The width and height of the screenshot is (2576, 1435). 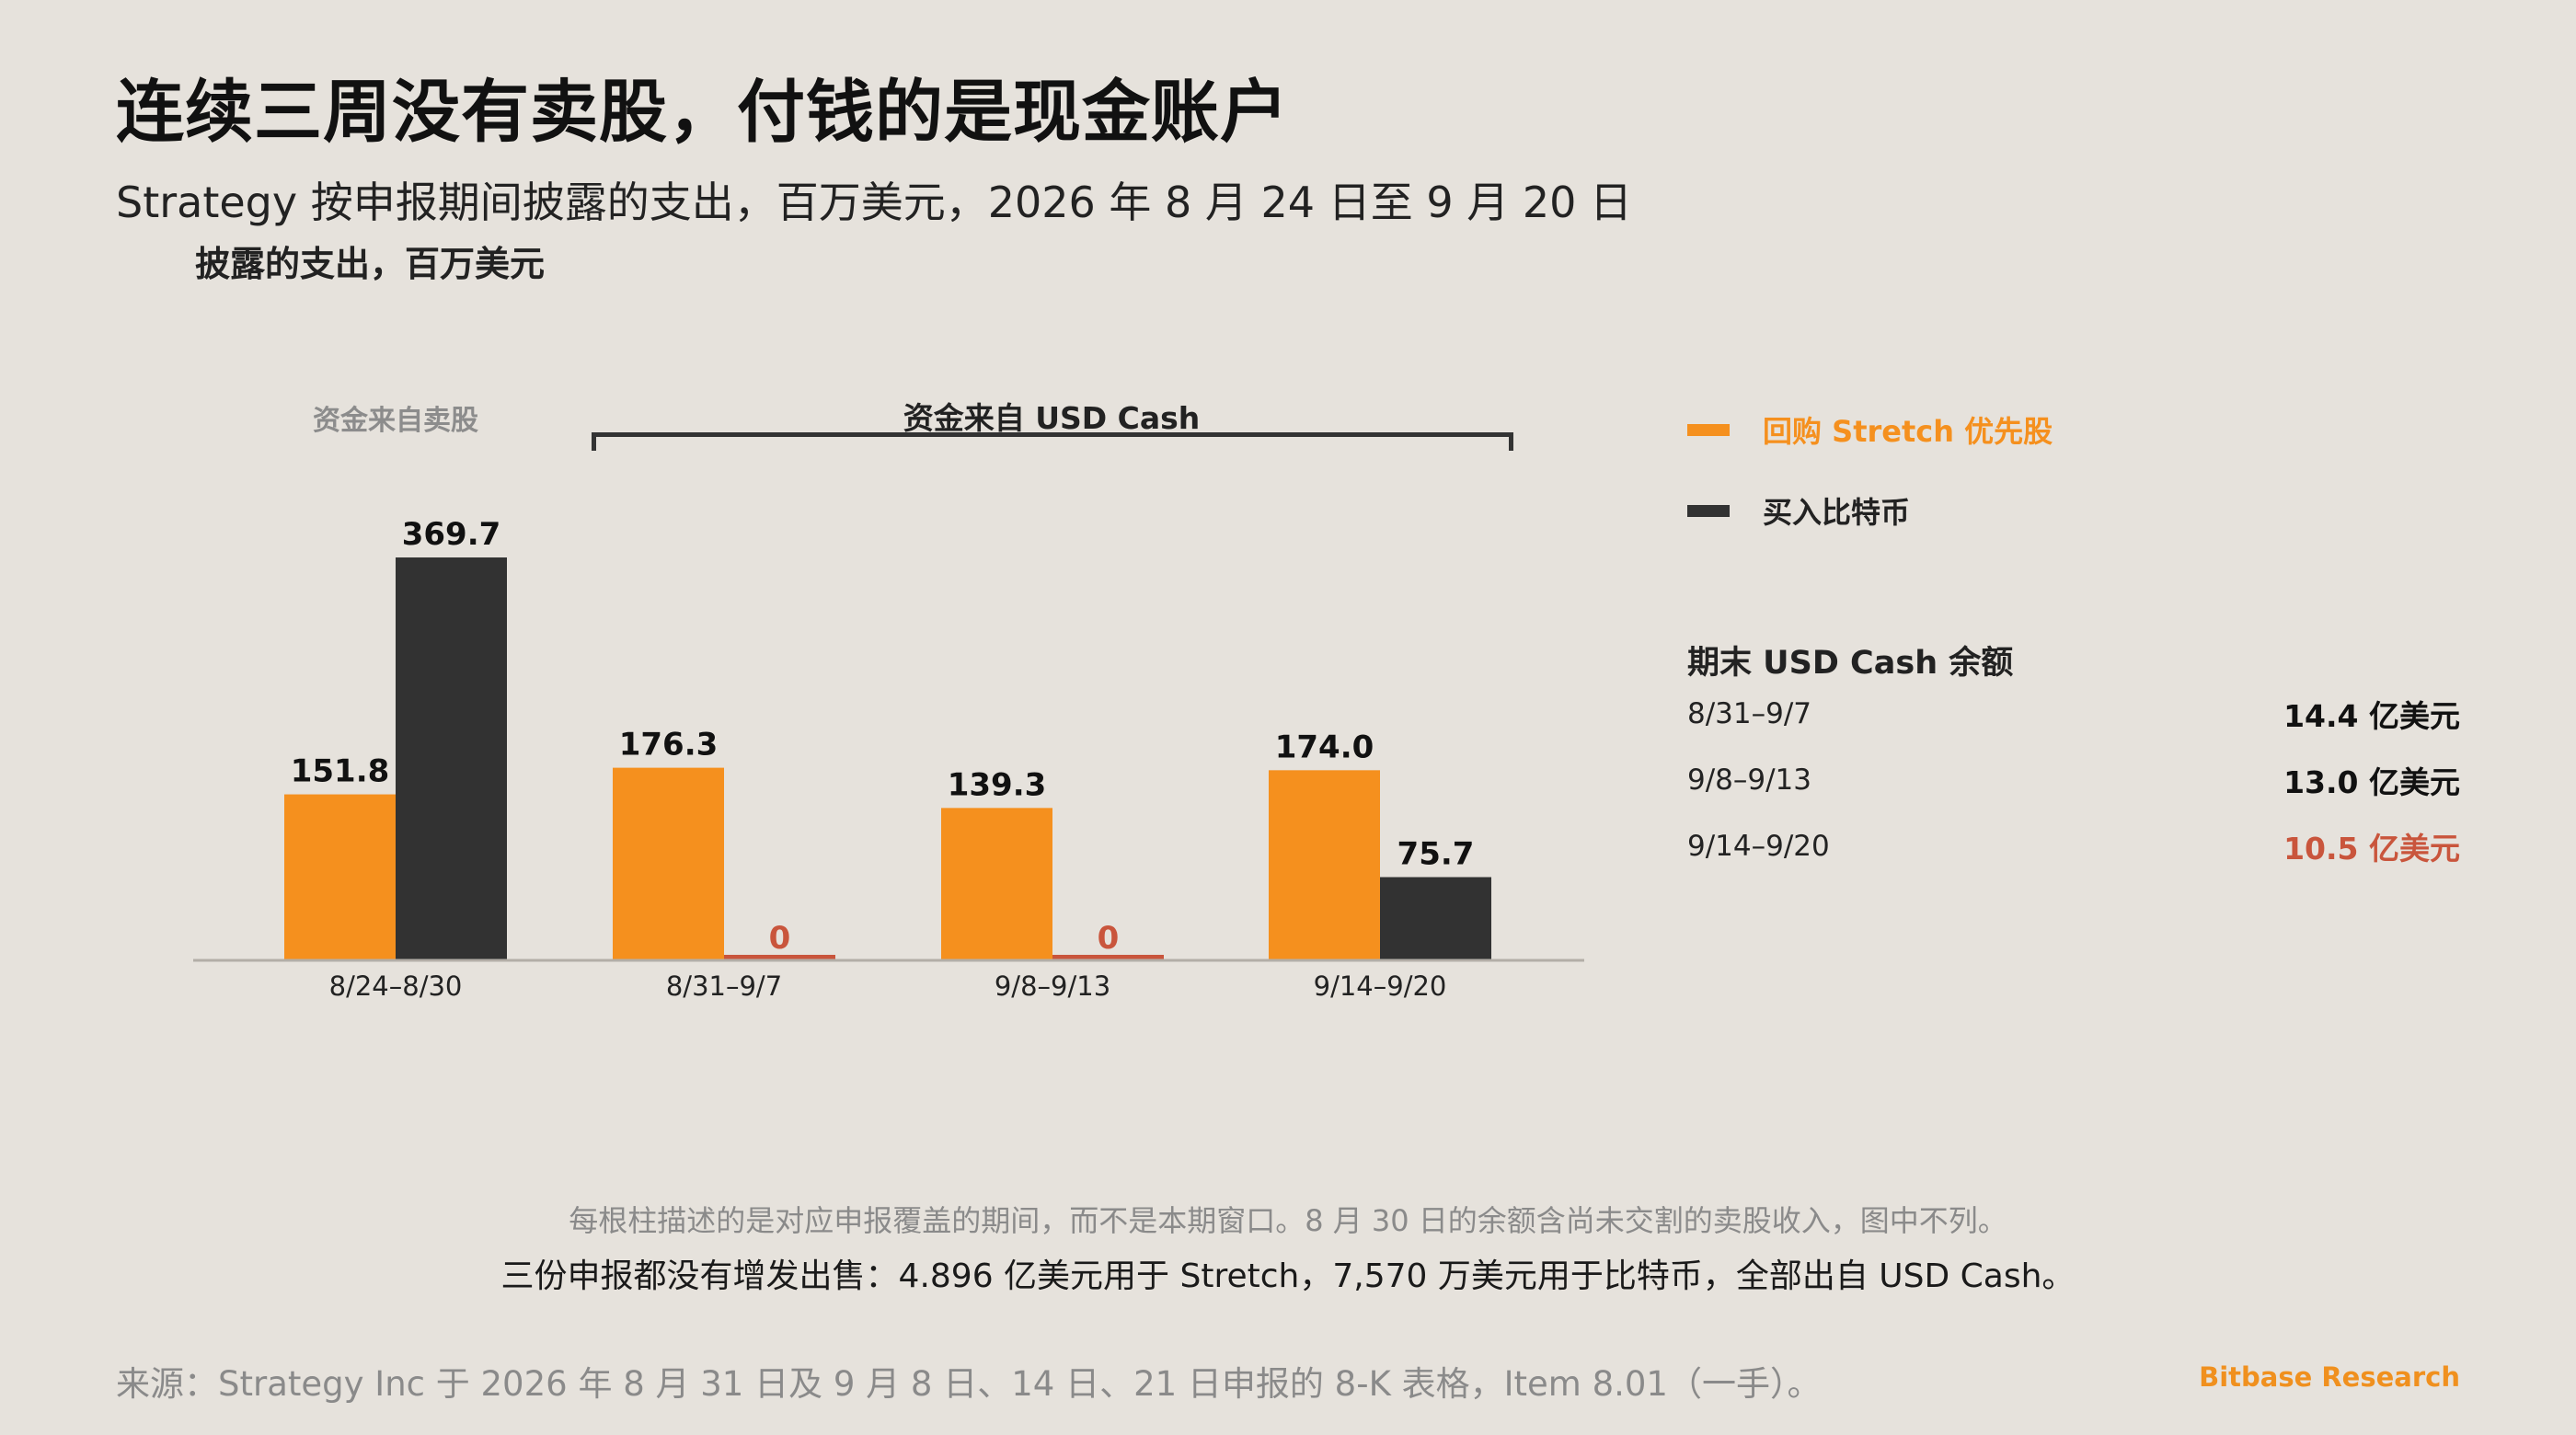 What do you see at coordinates (1850, 663) in the screenshot?
I see `cash-balance-title: 期末 USD Cash 余额` at bounding box center [1850, 663].